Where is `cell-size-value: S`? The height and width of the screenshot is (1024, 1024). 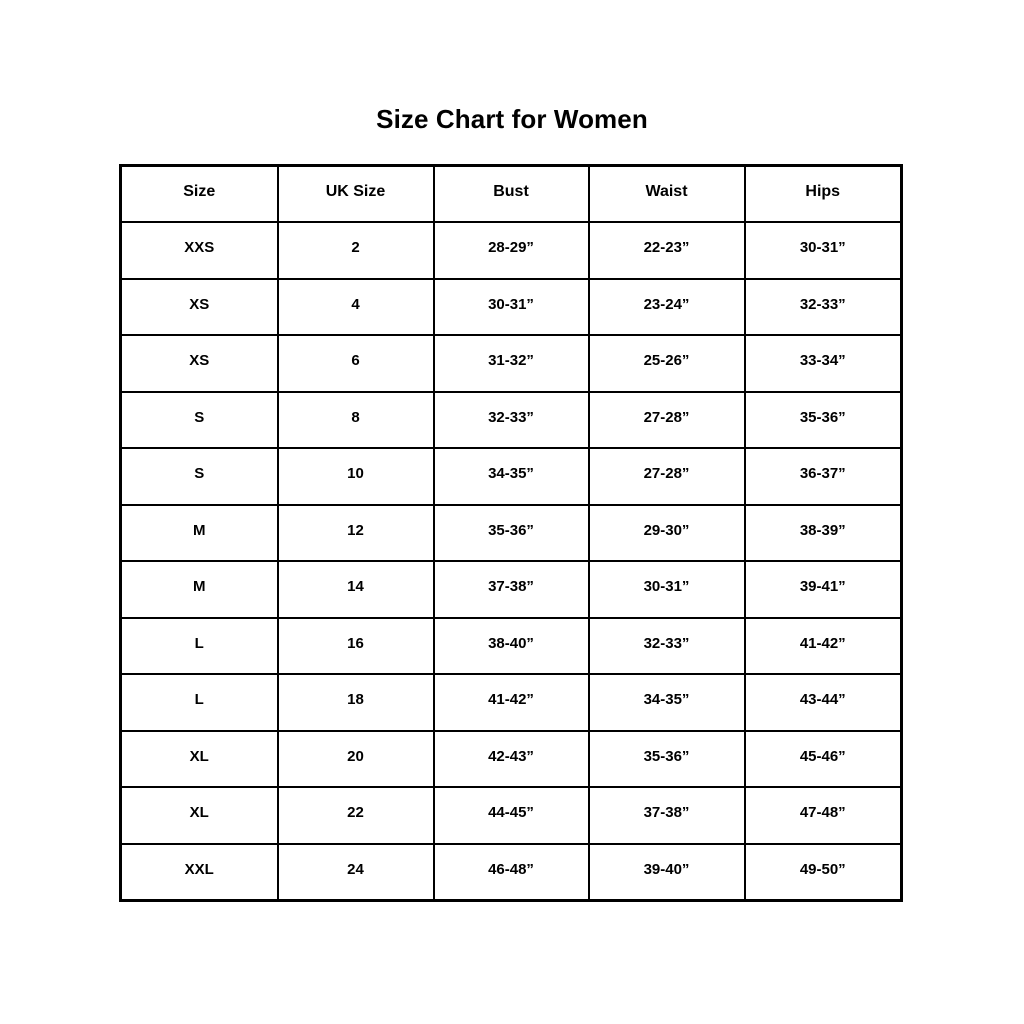
cell-size-value: S is located at coordinates (199, 473).